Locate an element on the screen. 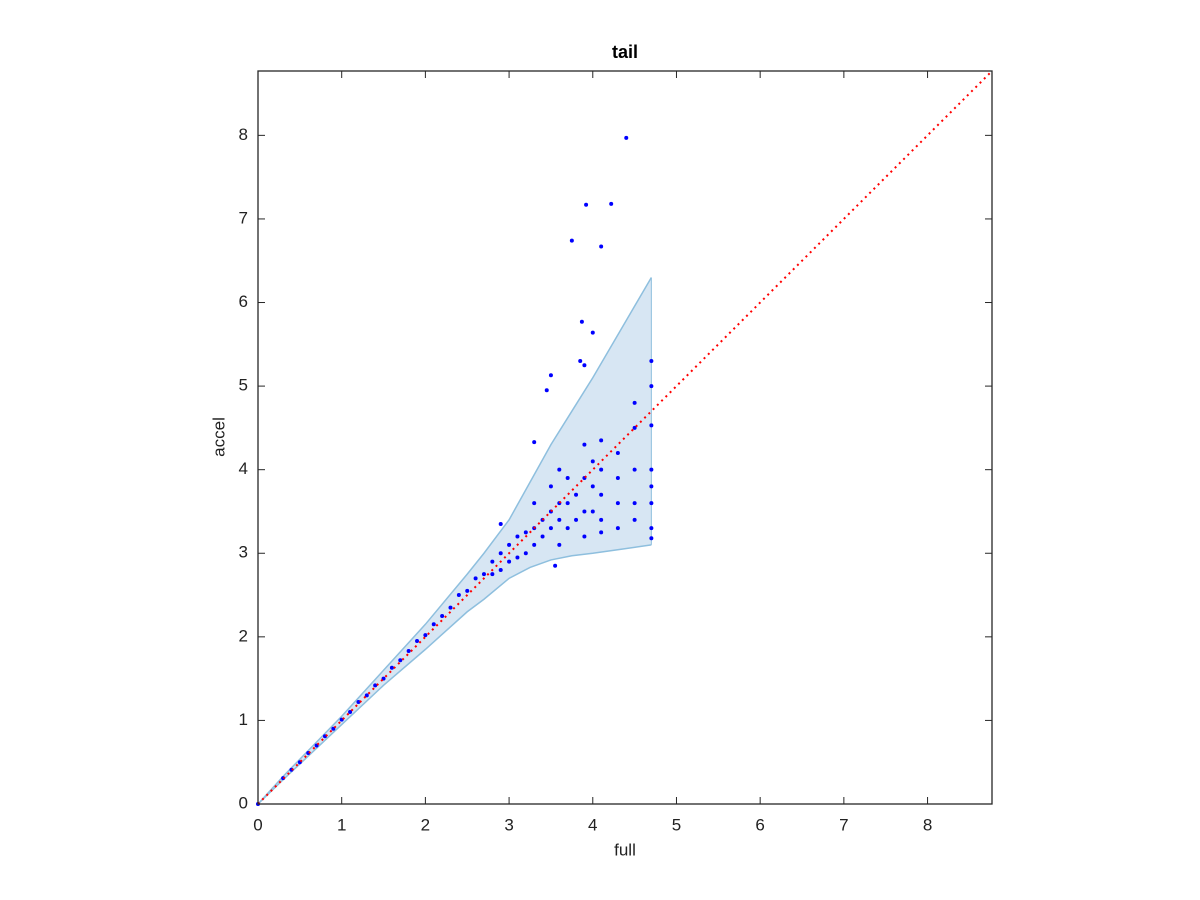  chart-title: tail is located at coordinates (625, 52).